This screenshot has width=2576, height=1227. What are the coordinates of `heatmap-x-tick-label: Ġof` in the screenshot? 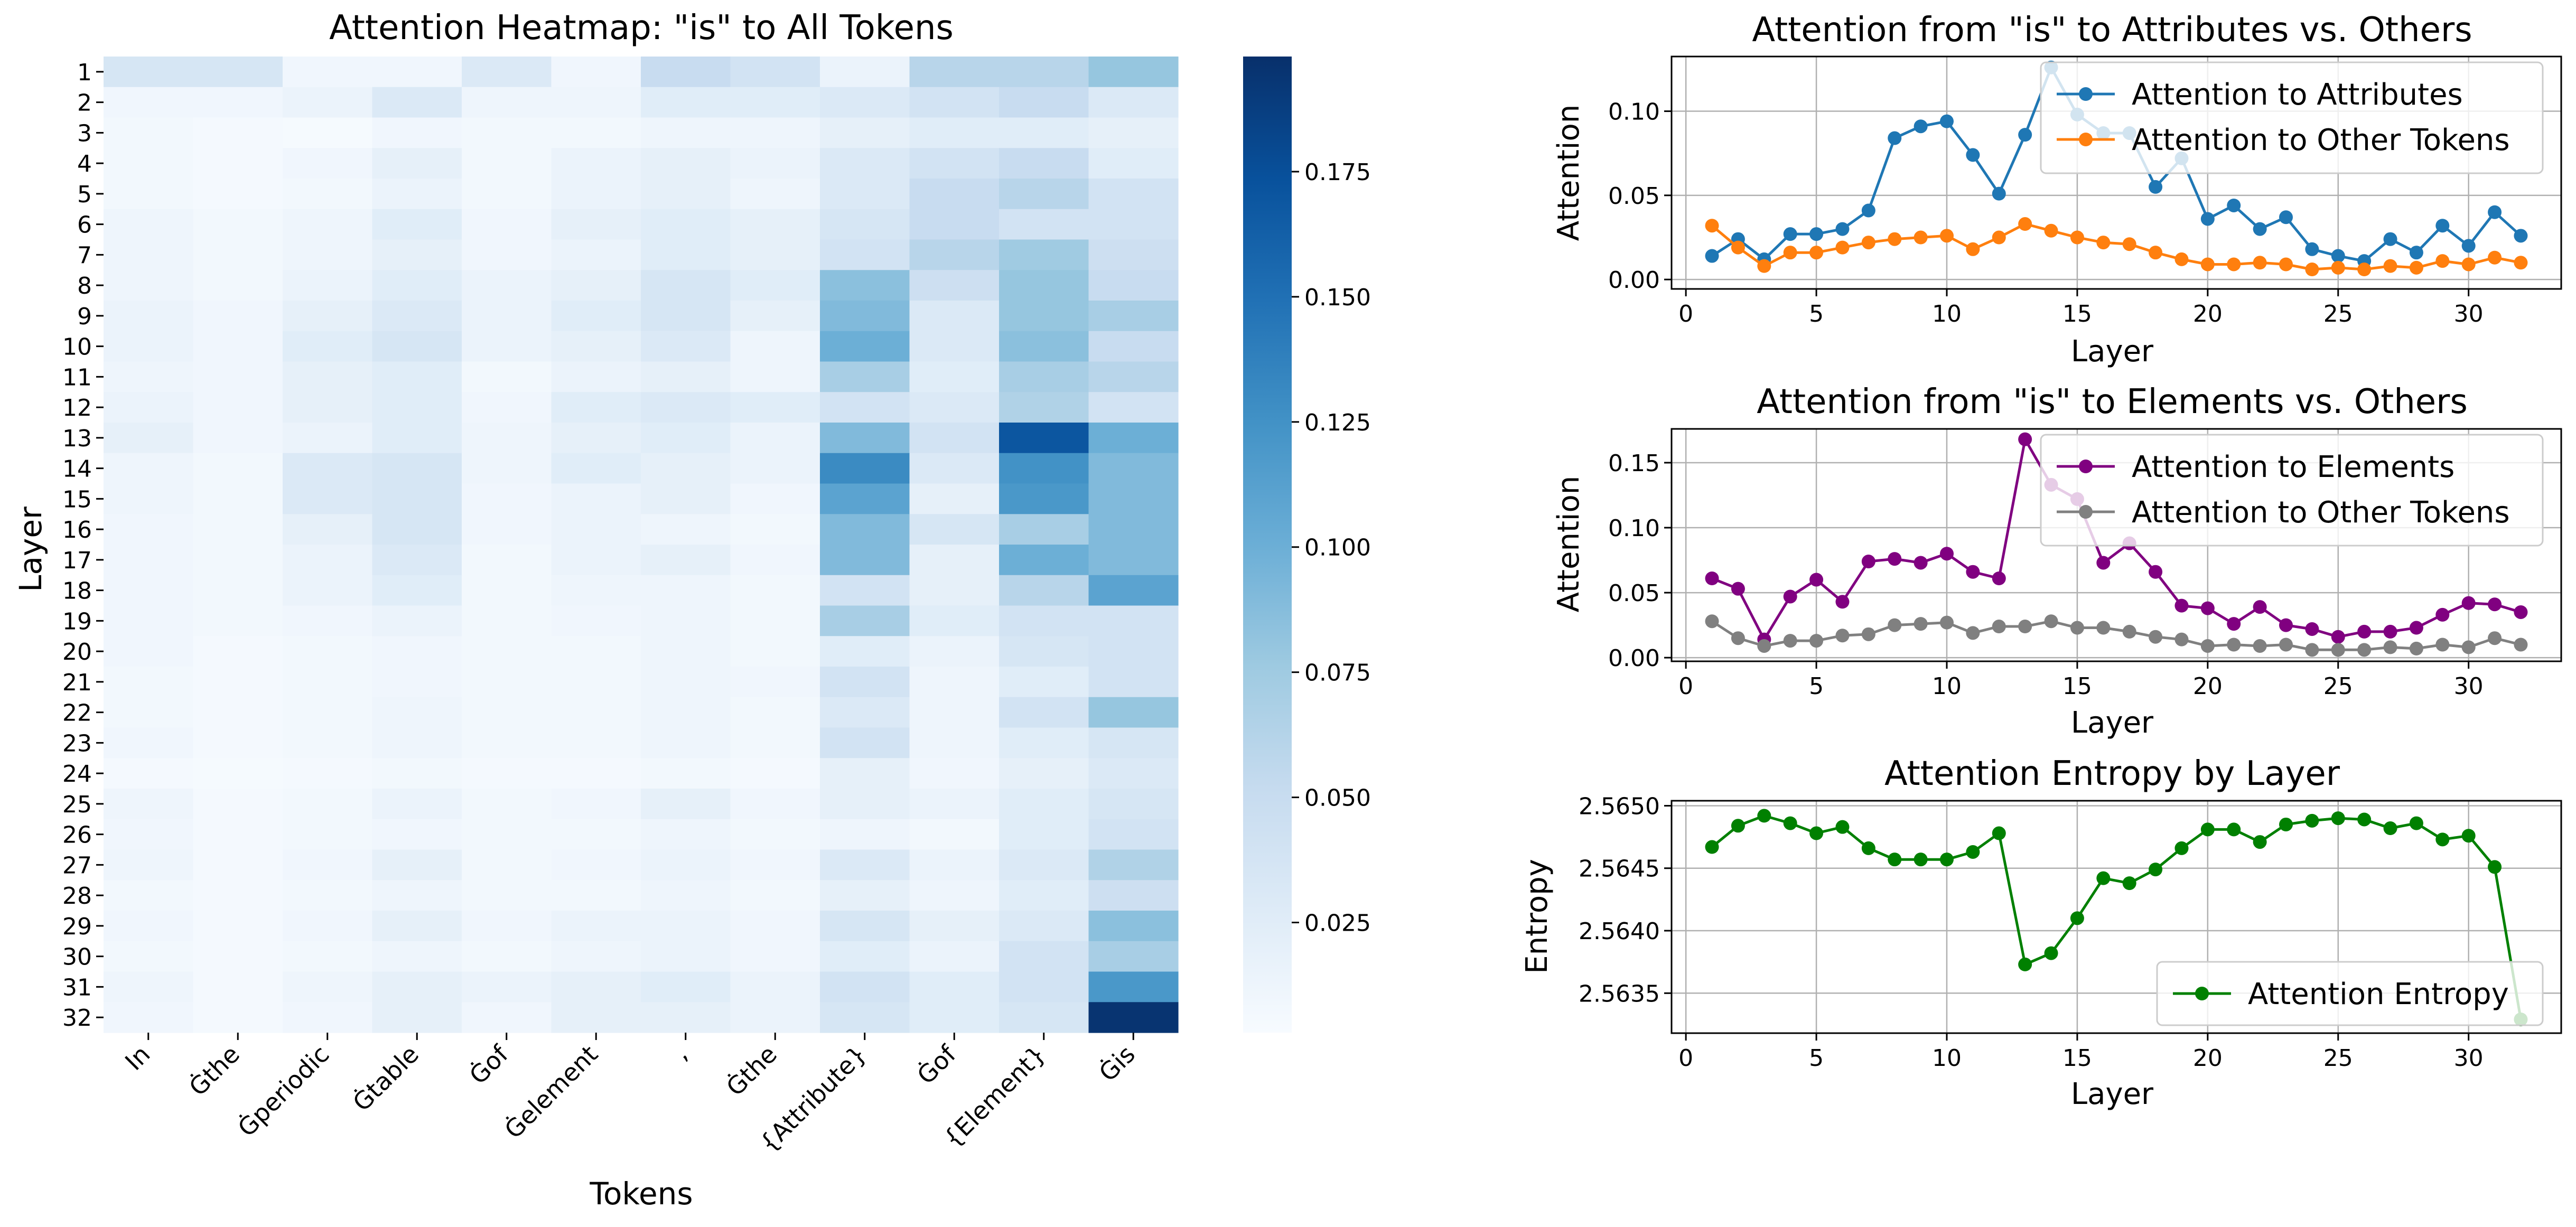 It's located at (489, 1064).